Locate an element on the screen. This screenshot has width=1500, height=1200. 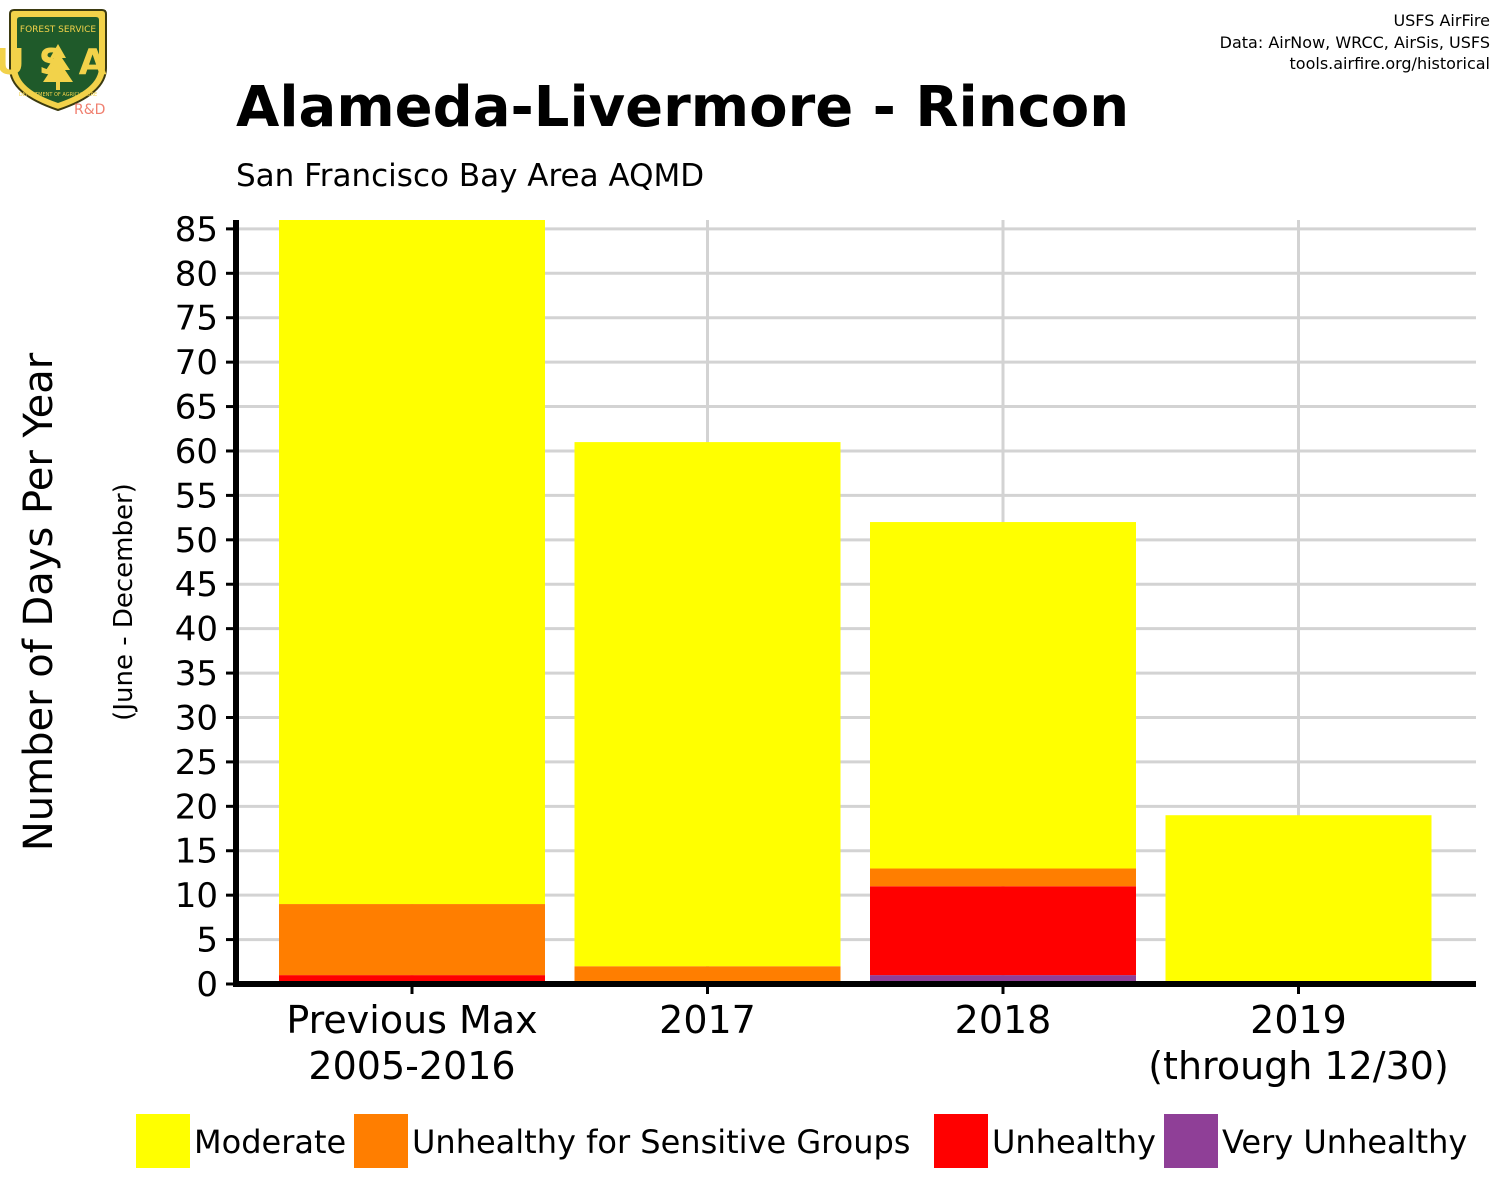
y-tick-label: 10 is located at coordinates (196, 896).